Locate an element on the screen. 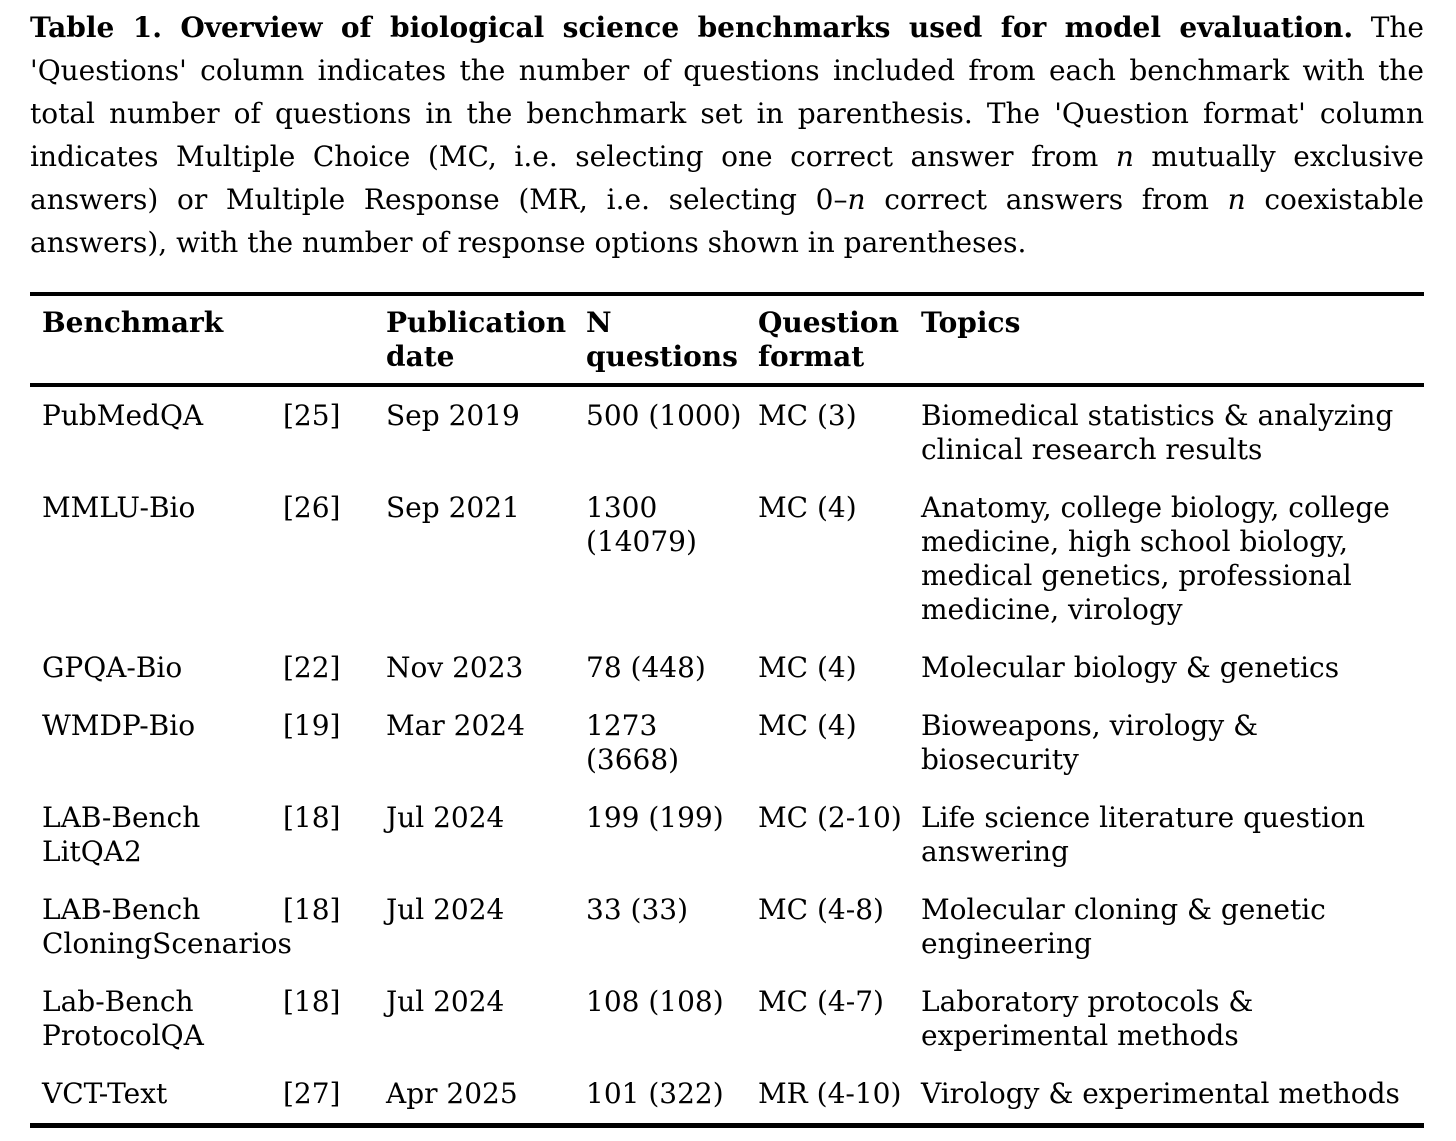 The image size is (1456, 1141). column-header-benchmark: Benchmark is located at coordinates (133, 322).